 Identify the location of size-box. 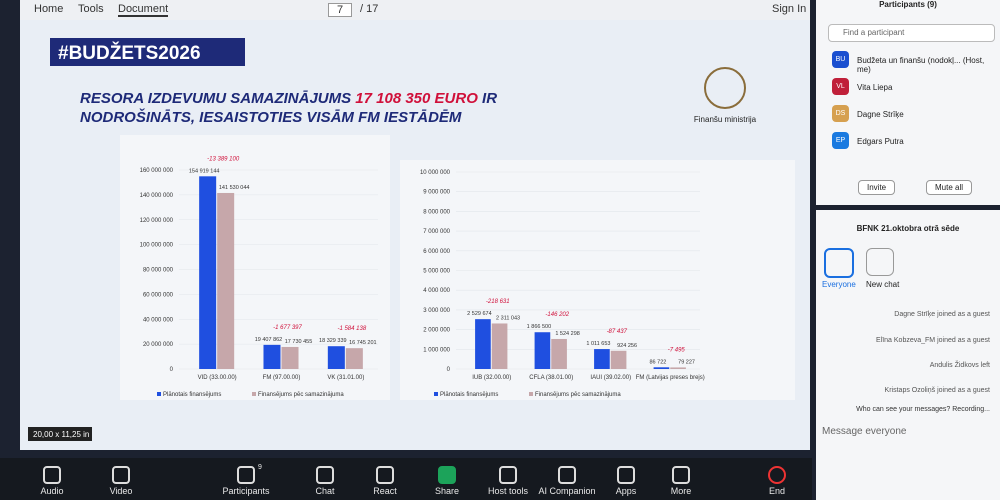
(60, 434).